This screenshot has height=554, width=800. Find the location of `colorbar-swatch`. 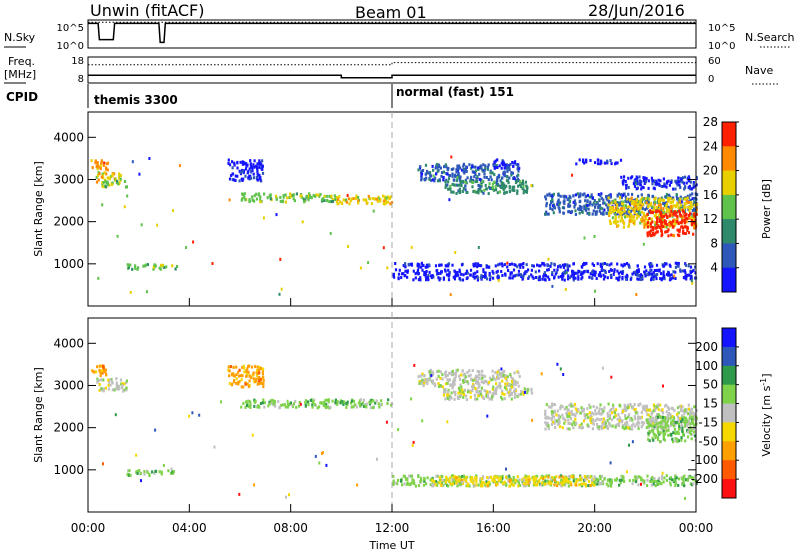

colorbar-swatch is located at coordinates (729, 470).